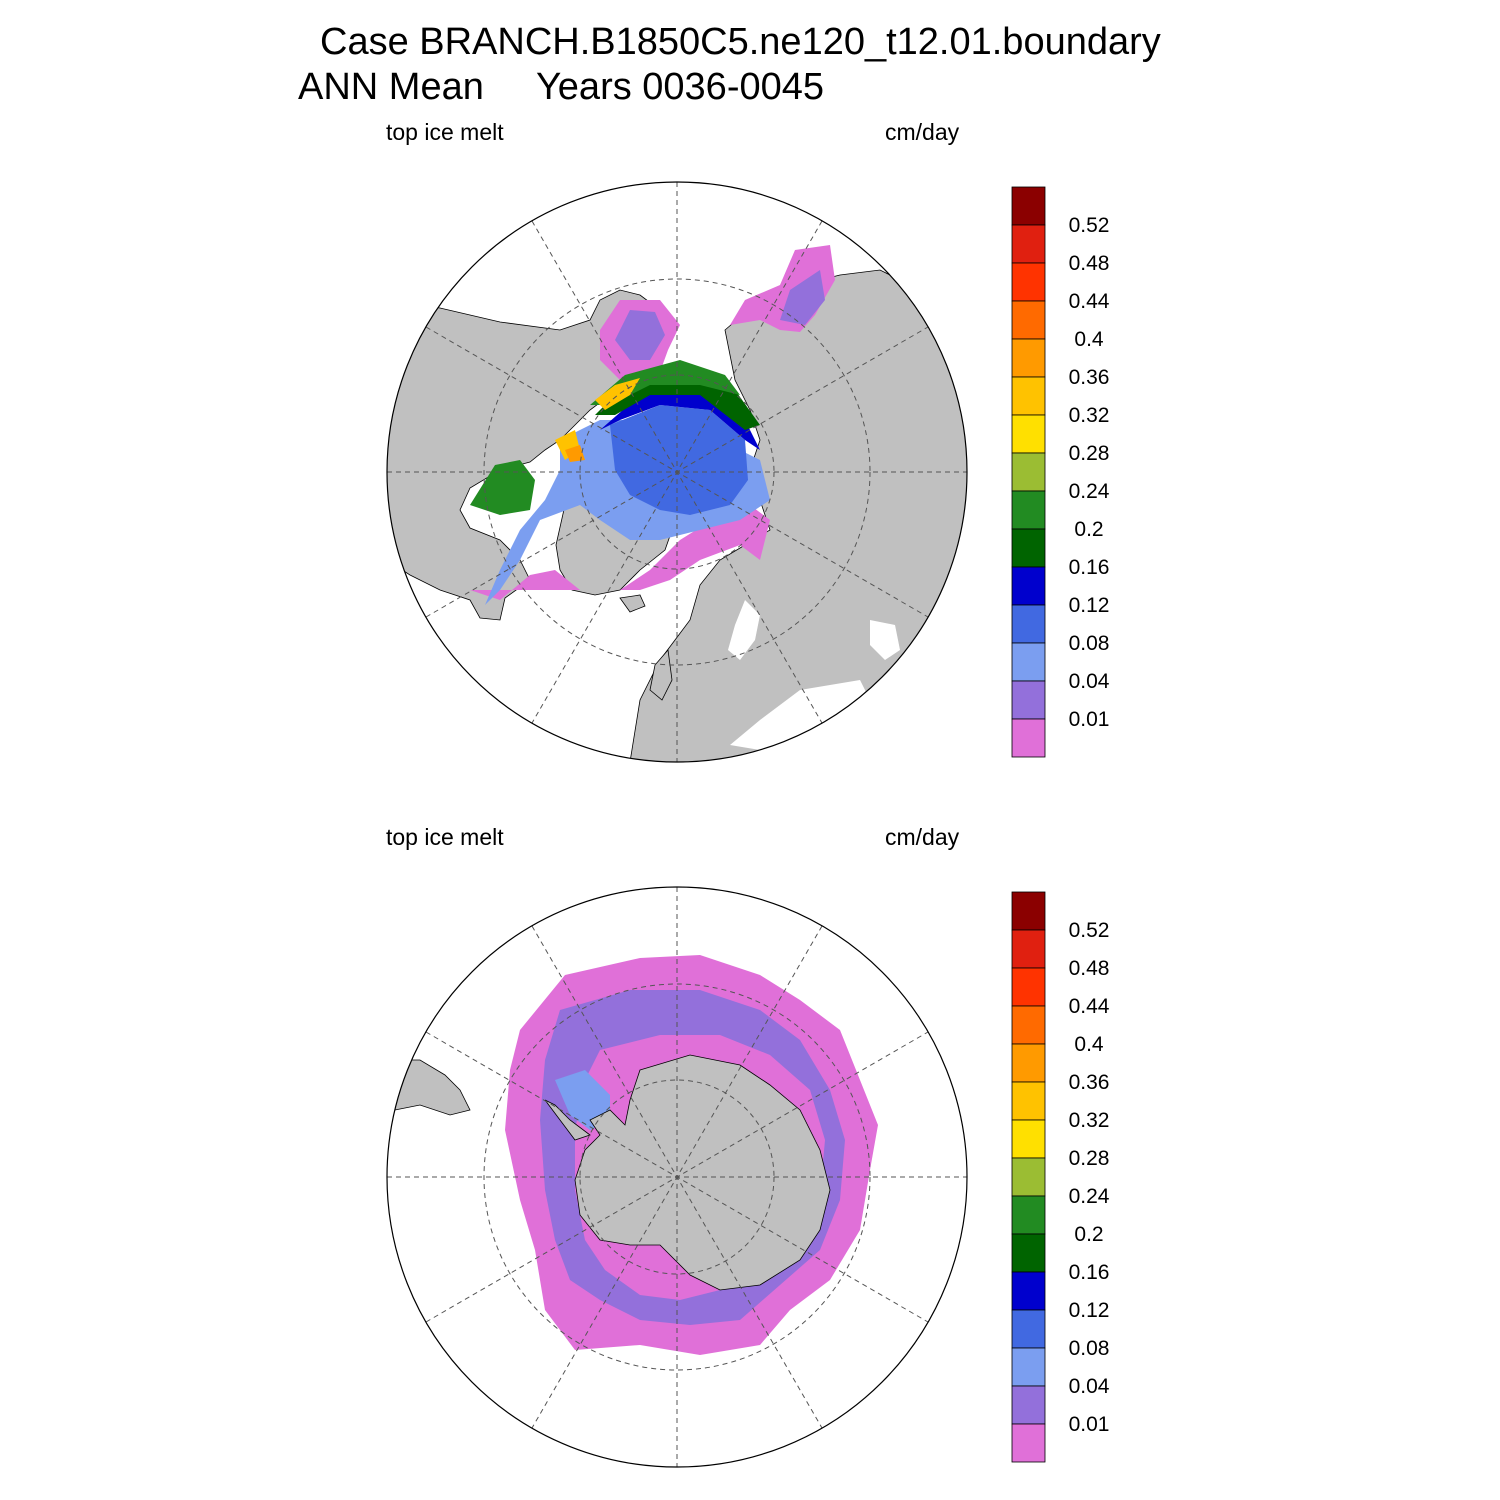 The height and width of the screenshot is (1500, 1500). Describe the element at coordinates (1089, 415) in the screenshot. I see `north-colorbar-tick-label: 0.32` at that location.